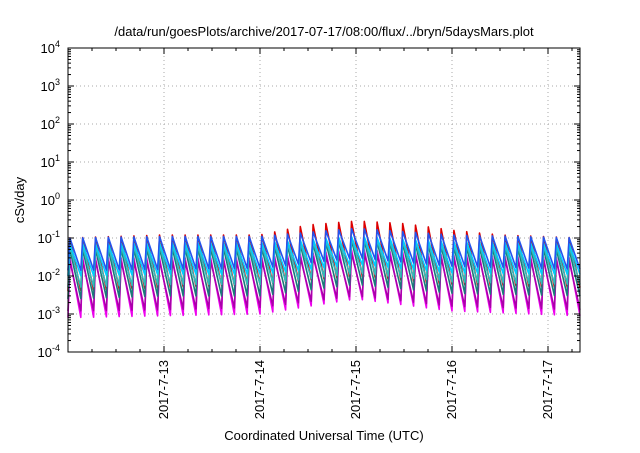  Describe the element at coordinates (50, 47) in the screenshot. I see `y-tick-label: 10⁴` at that location.